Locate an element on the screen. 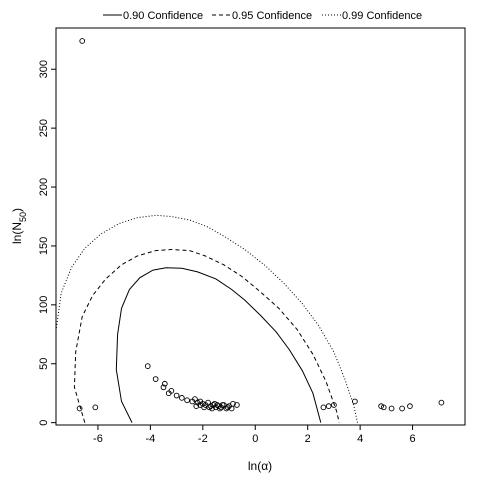  legend-label-099: 0.99 Confidence is located at coordinates (382, 16).